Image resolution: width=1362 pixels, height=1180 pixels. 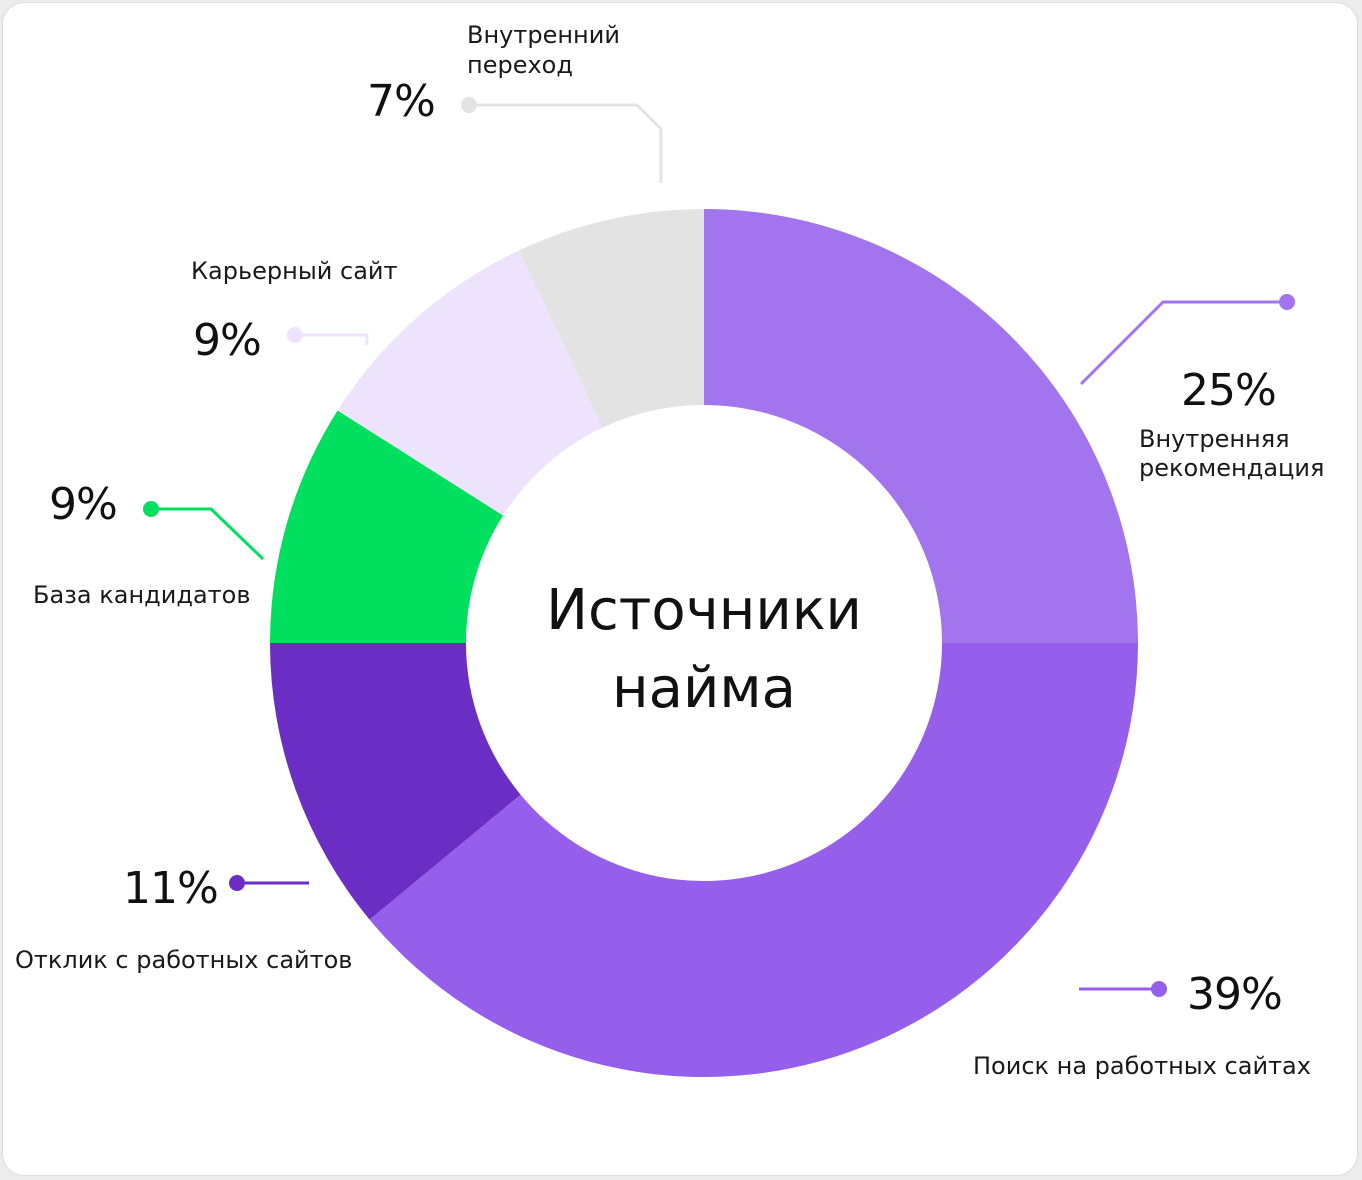 I want to click on slice-category-label: Поиск на работных сайтах, so click(x=1142, y=1066).